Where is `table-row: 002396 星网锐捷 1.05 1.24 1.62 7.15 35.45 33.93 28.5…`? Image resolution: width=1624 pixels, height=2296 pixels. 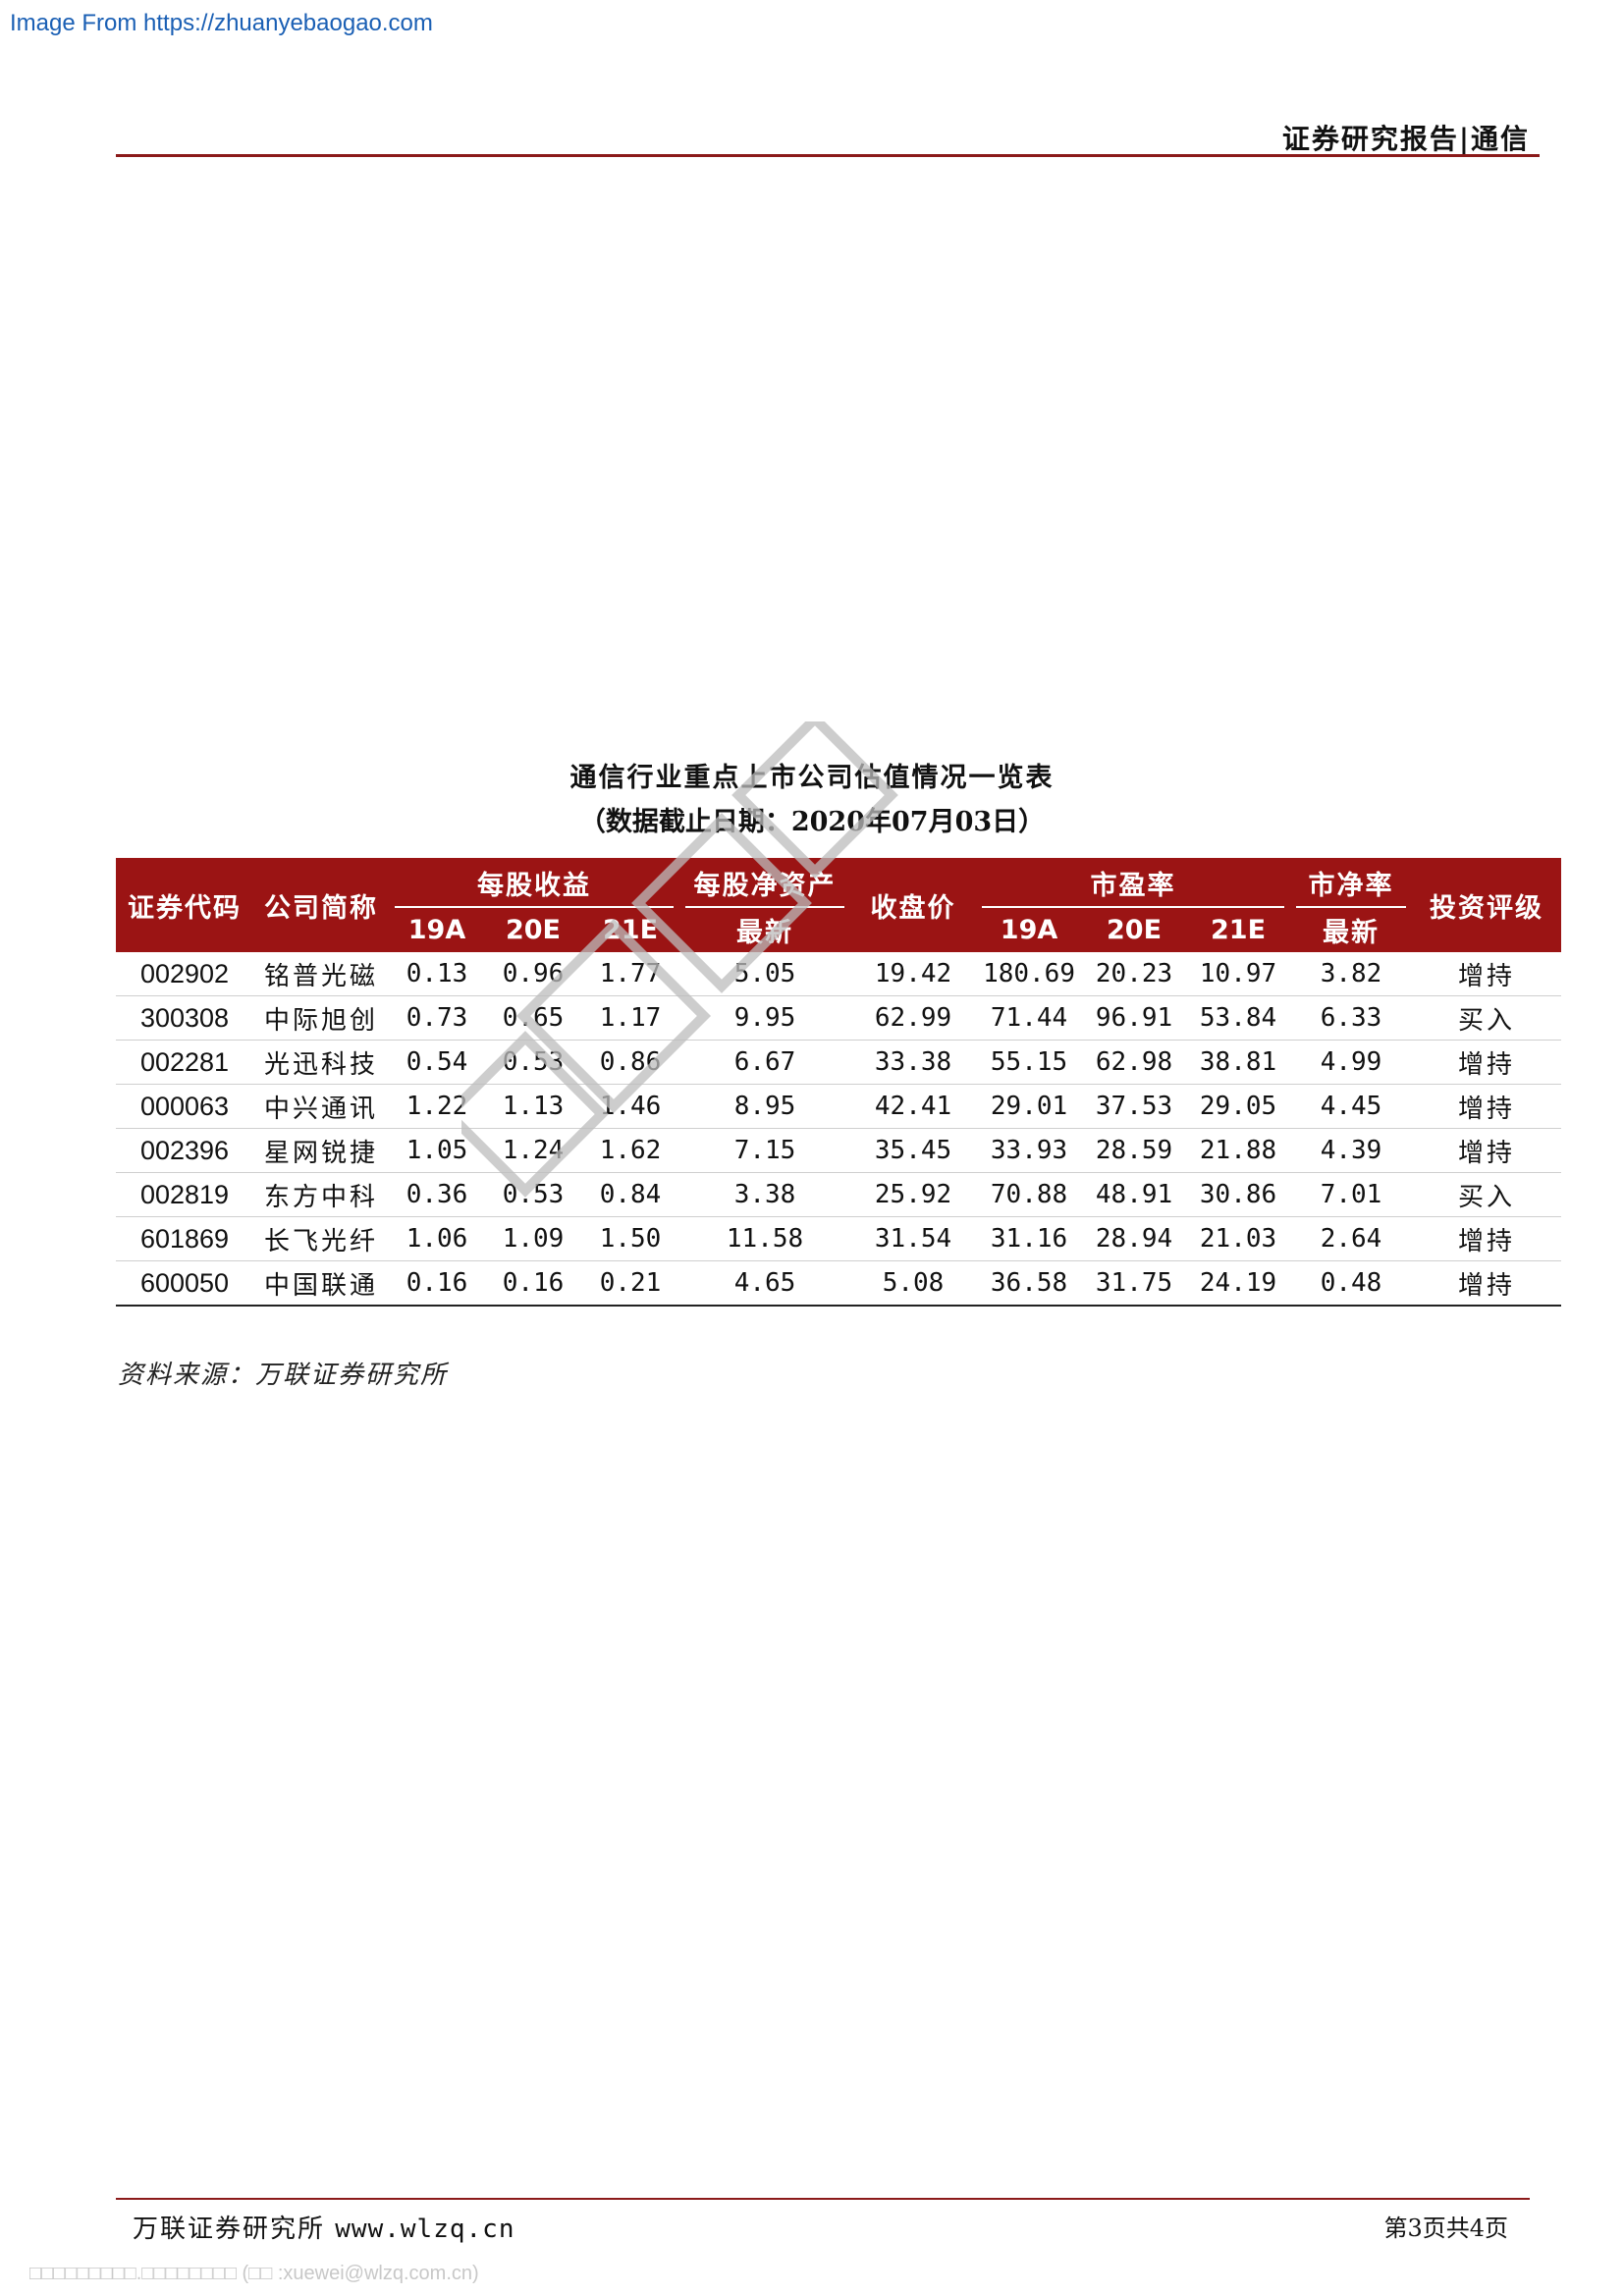
table-row: 002396 星网锐捷 1.05 1.24 1.62 7.15 35.45 33.93 28.5… is located at coordinates (839, 1150).